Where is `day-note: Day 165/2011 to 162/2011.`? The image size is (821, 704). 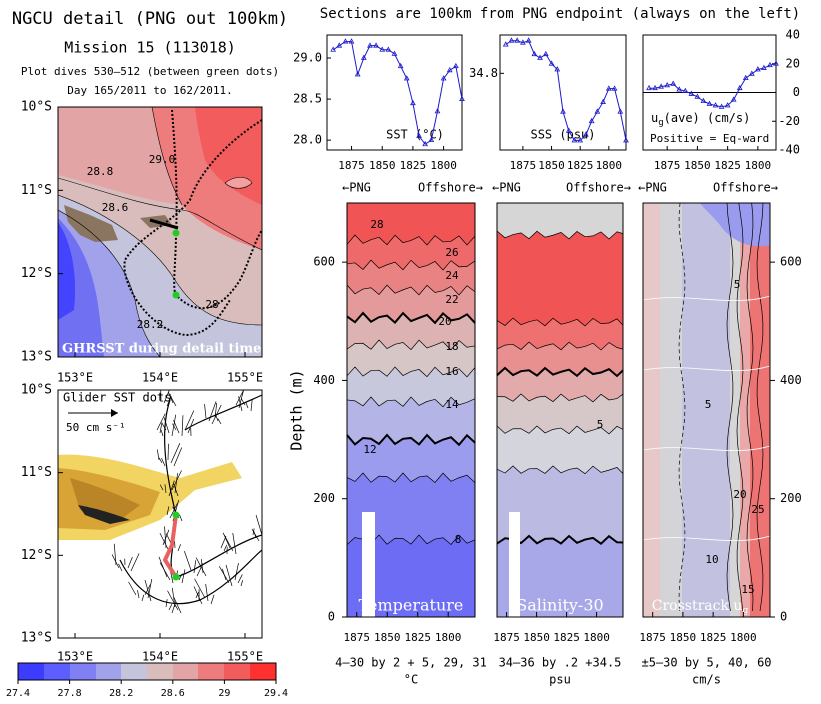 day-note: Day 165/2011 to 162/2011. is located at coordinates (150, 90).